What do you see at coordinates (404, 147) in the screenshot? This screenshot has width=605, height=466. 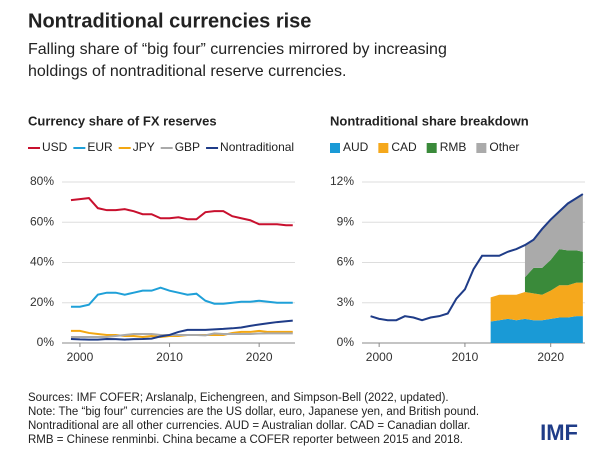 I see `legend-label: CAD` at bounding box center [404, 147].